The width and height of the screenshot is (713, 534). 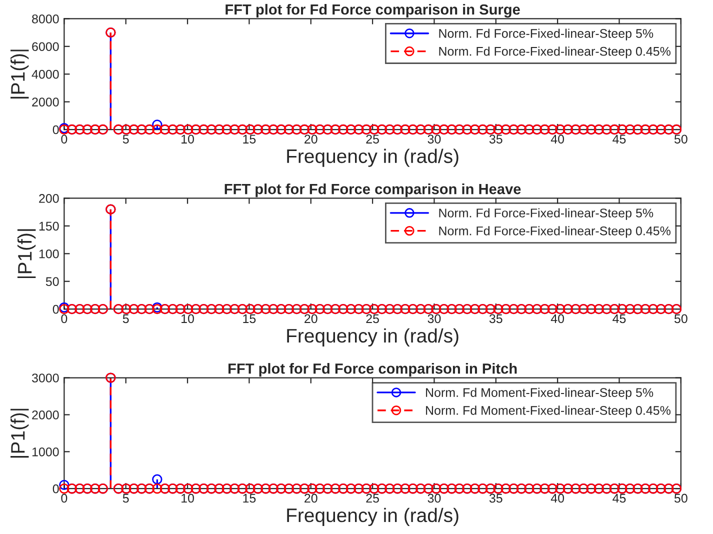 I want to click on chart-title: FFT plot for Fd Force comparison in Heave, so click(x=372, y=191).